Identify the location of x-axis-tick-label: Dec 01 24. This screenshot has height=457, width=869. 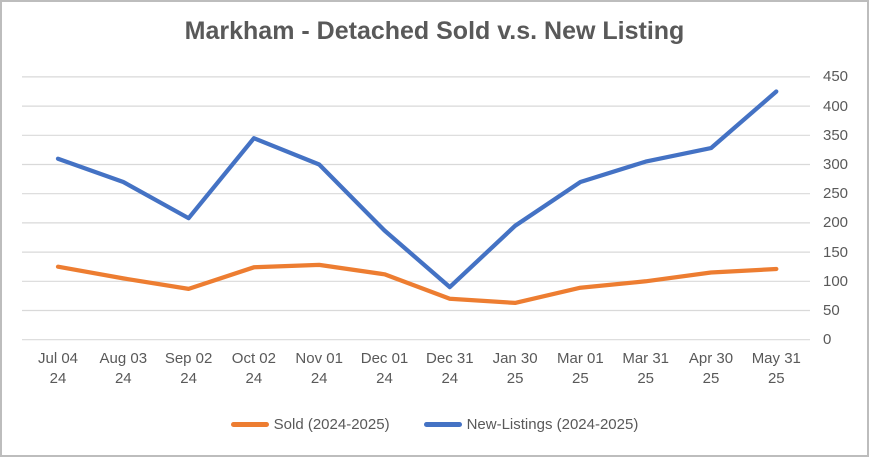
(384, 368).